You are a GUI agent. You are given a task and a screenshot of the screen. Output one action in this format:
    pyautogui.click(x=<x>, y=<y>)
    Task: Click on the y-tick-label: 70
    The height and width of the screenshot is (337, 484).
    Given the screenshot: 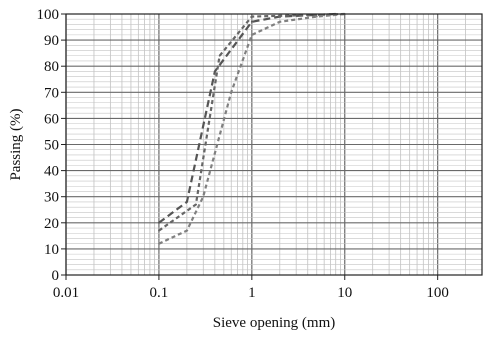 What is the action you would take?
    pyautogui.click(x=51, y=93)
    